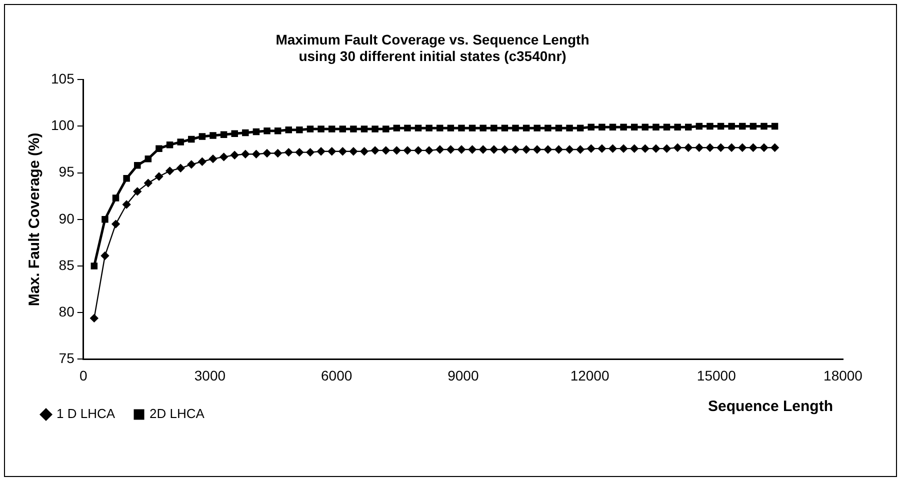  Describe the element at coordinates (63, 78) in the screenshot. I see `y-tick-label: 105` at that location.